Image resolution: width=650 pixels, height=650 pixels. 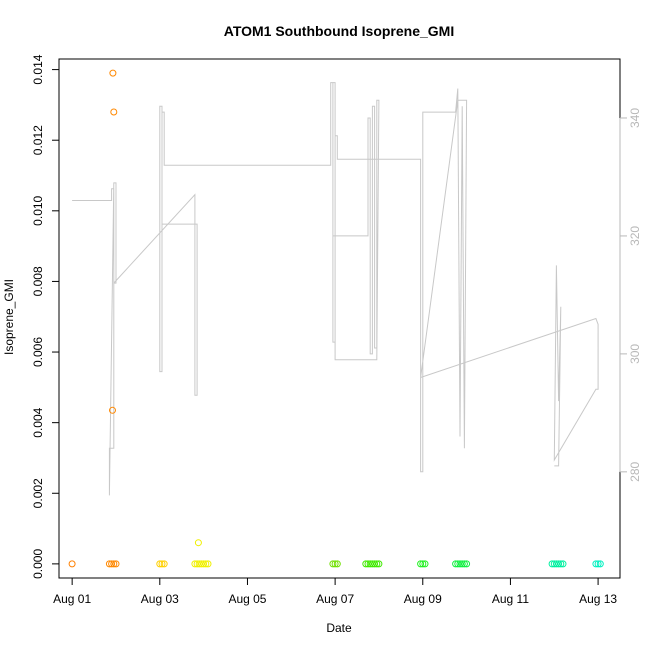 I want to click on x-tick-label: Aug 05, so click(x=247, y=599).